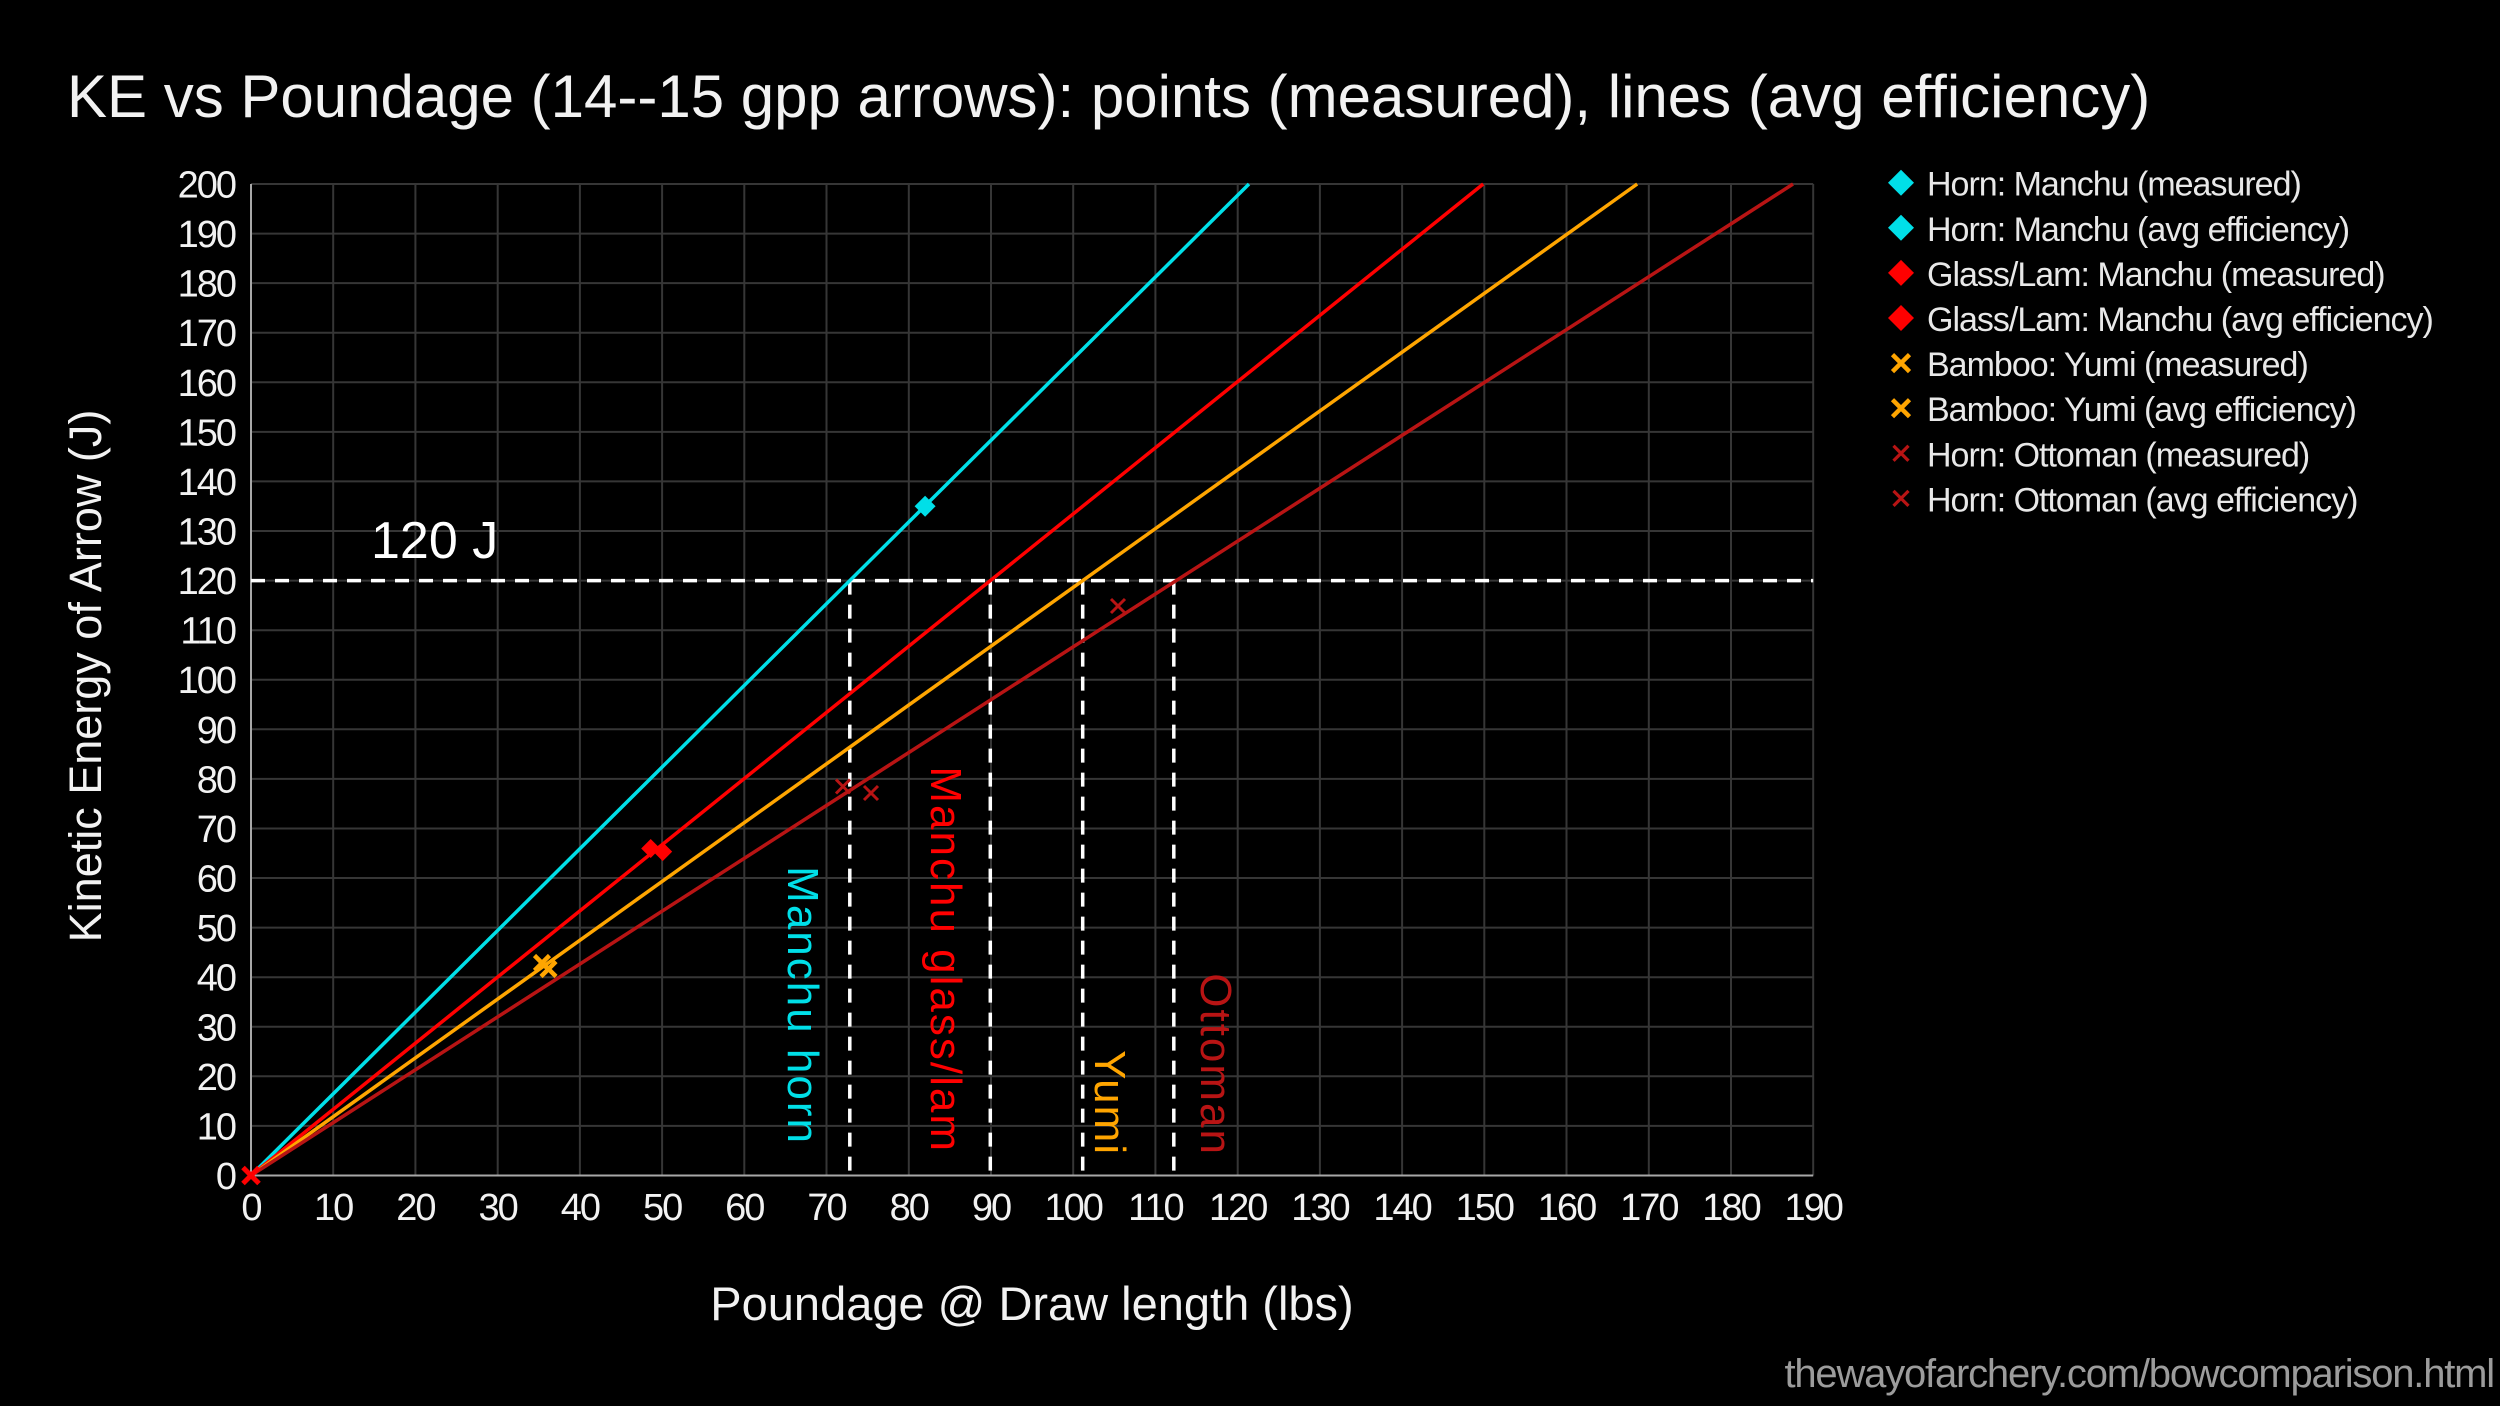 Image resolution: width=2500 pixels, height=1406 pixels. I want to click on svg-text: Bamboo: Yumi (avg efficiency), so click(2141, 410).